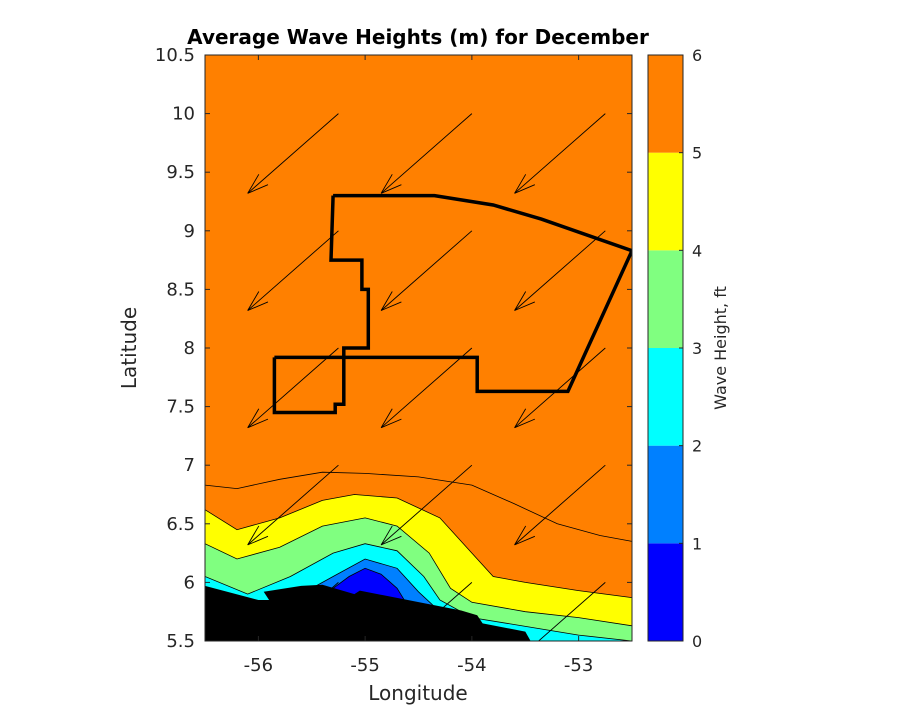 Image resolution: width=900 pixels, height=720 pixels. What do you see at coordinates (180, 524) in the screenshot?
I see `y-tick-label: 6.5` at bounding box center [180, 524].